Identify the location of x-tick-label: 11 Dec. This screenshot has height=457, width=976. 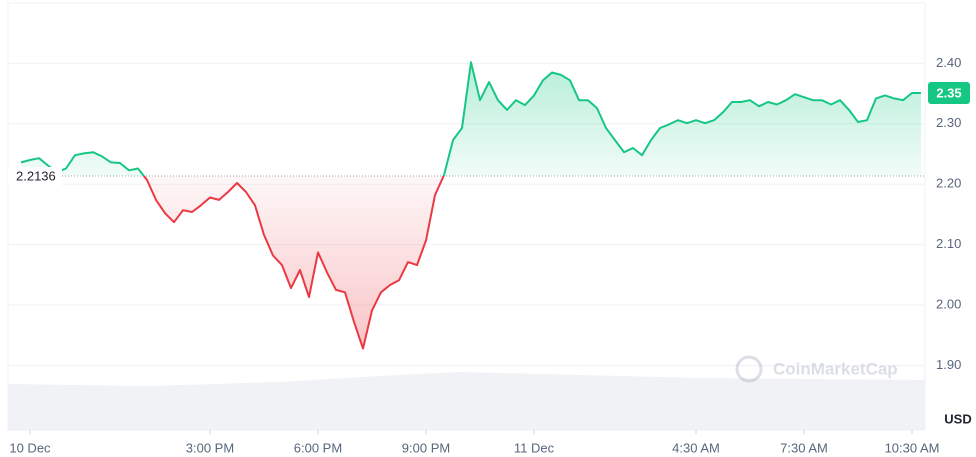
(534, 447).